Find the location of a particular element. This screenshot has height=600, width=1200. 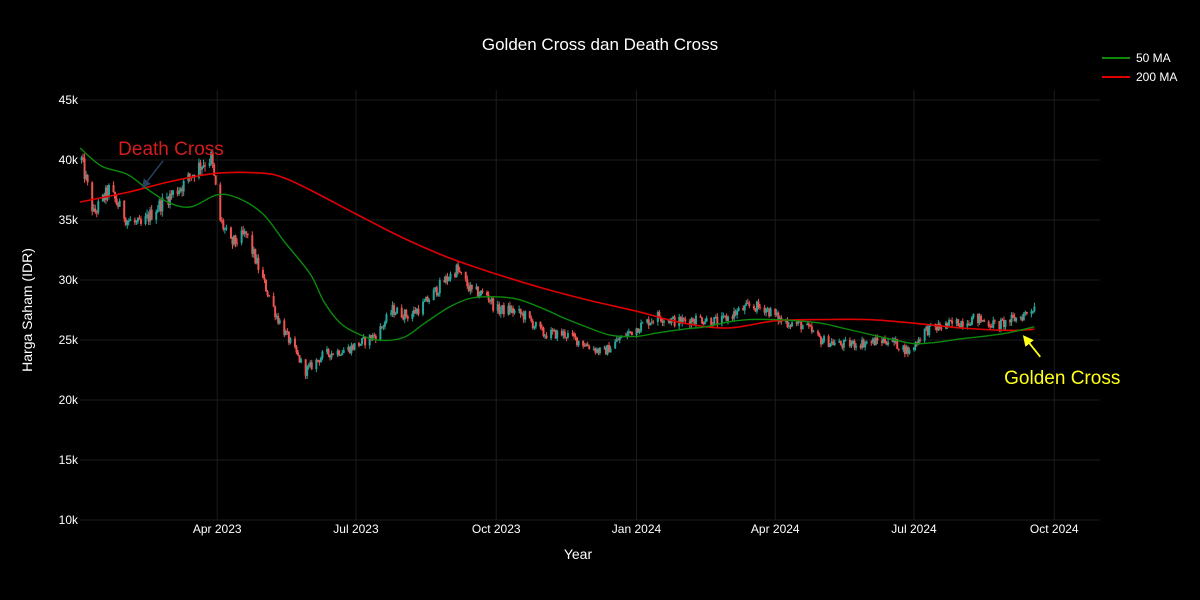

x-tick-label: Oct 2023 is located at coordinates (496, 529).